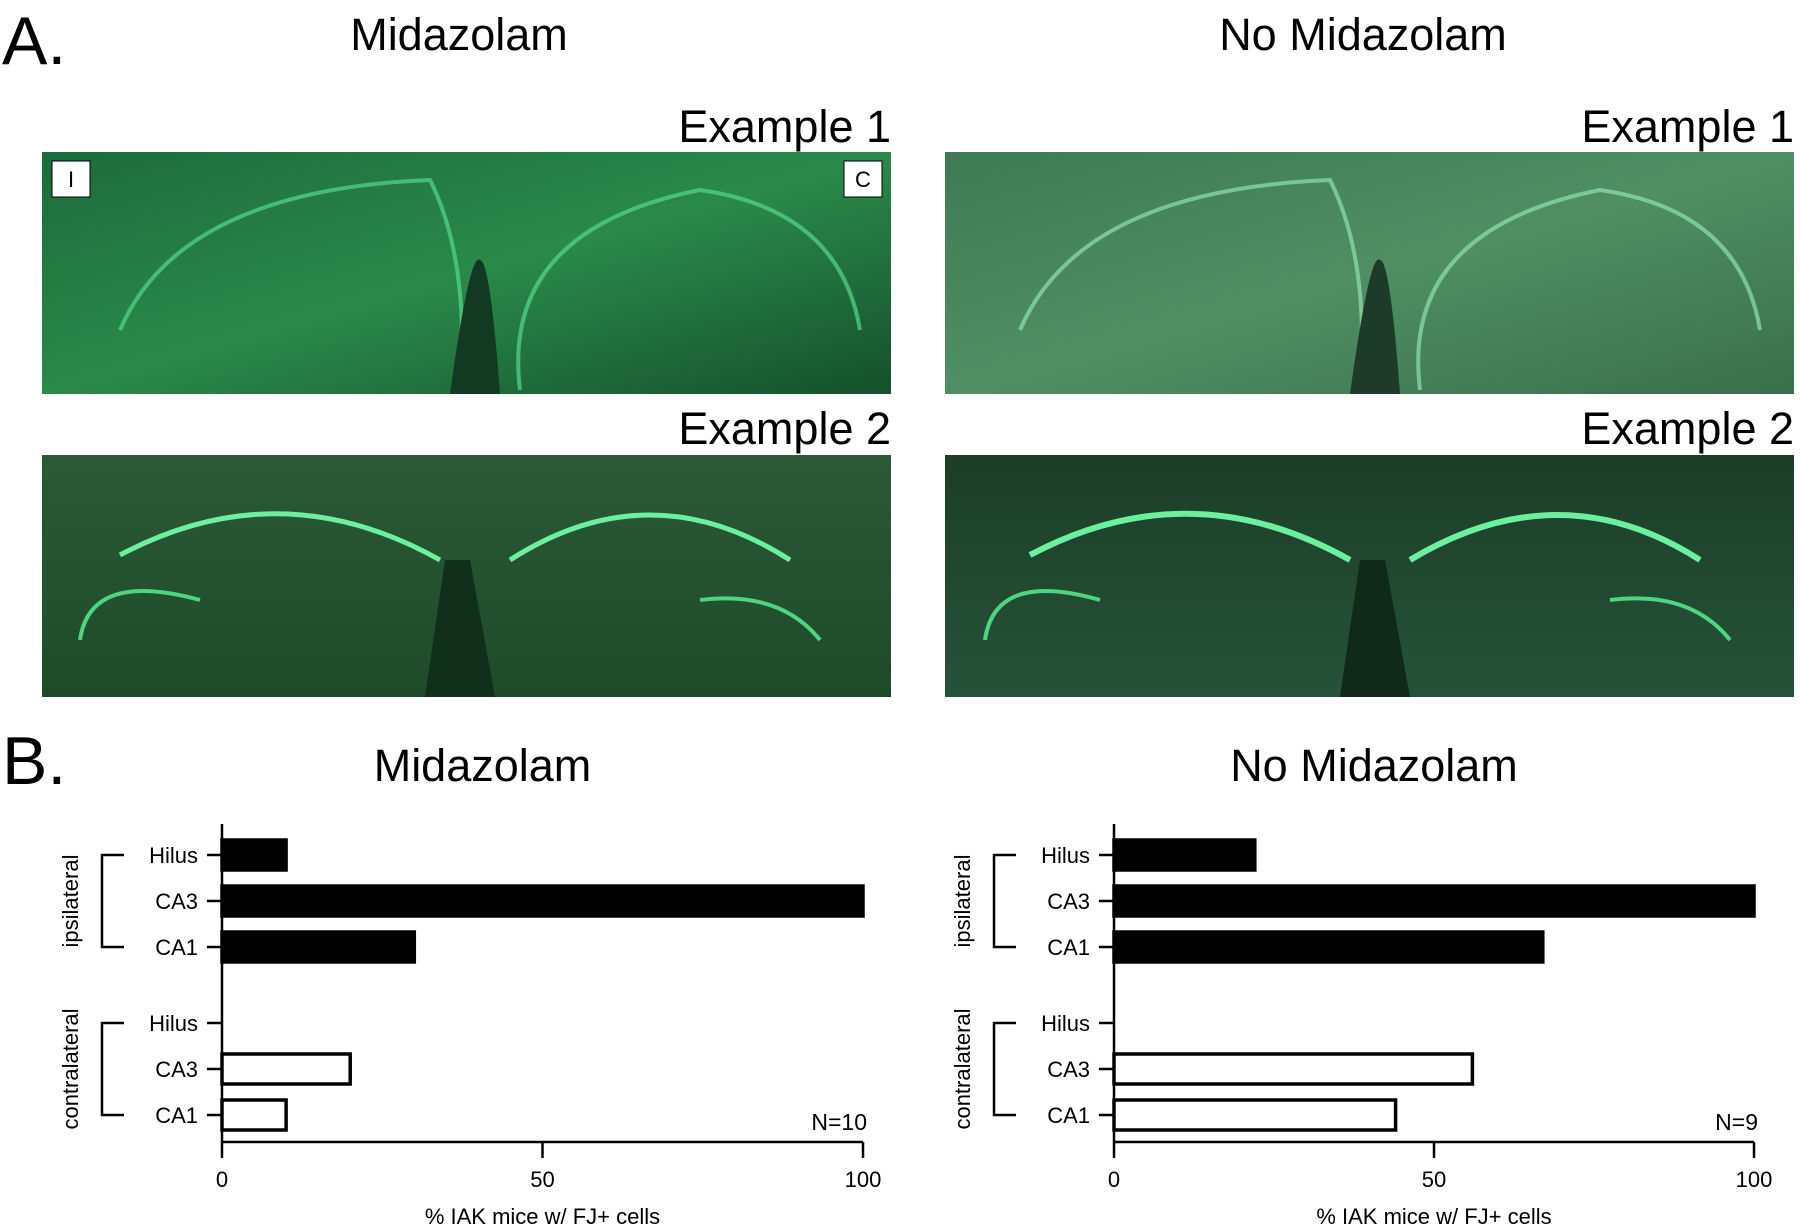  I want to click on annotation: N=10, so click(839, 1122).